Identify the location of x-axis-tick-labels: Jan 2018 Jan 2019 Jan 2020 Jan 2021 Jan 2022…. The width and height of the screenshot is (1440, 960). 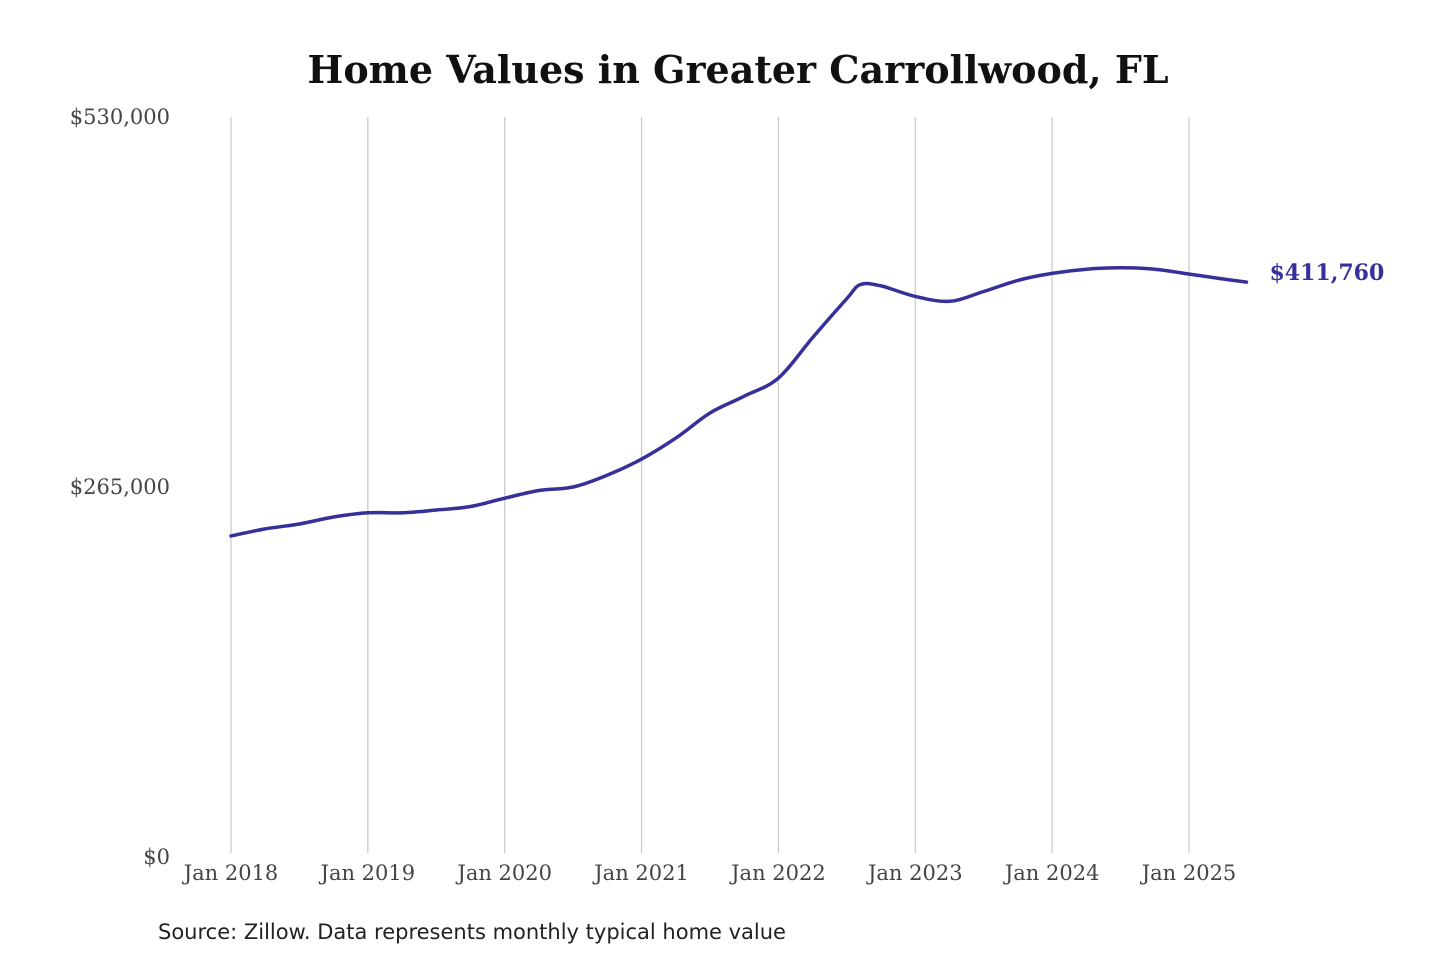
(709, 873).